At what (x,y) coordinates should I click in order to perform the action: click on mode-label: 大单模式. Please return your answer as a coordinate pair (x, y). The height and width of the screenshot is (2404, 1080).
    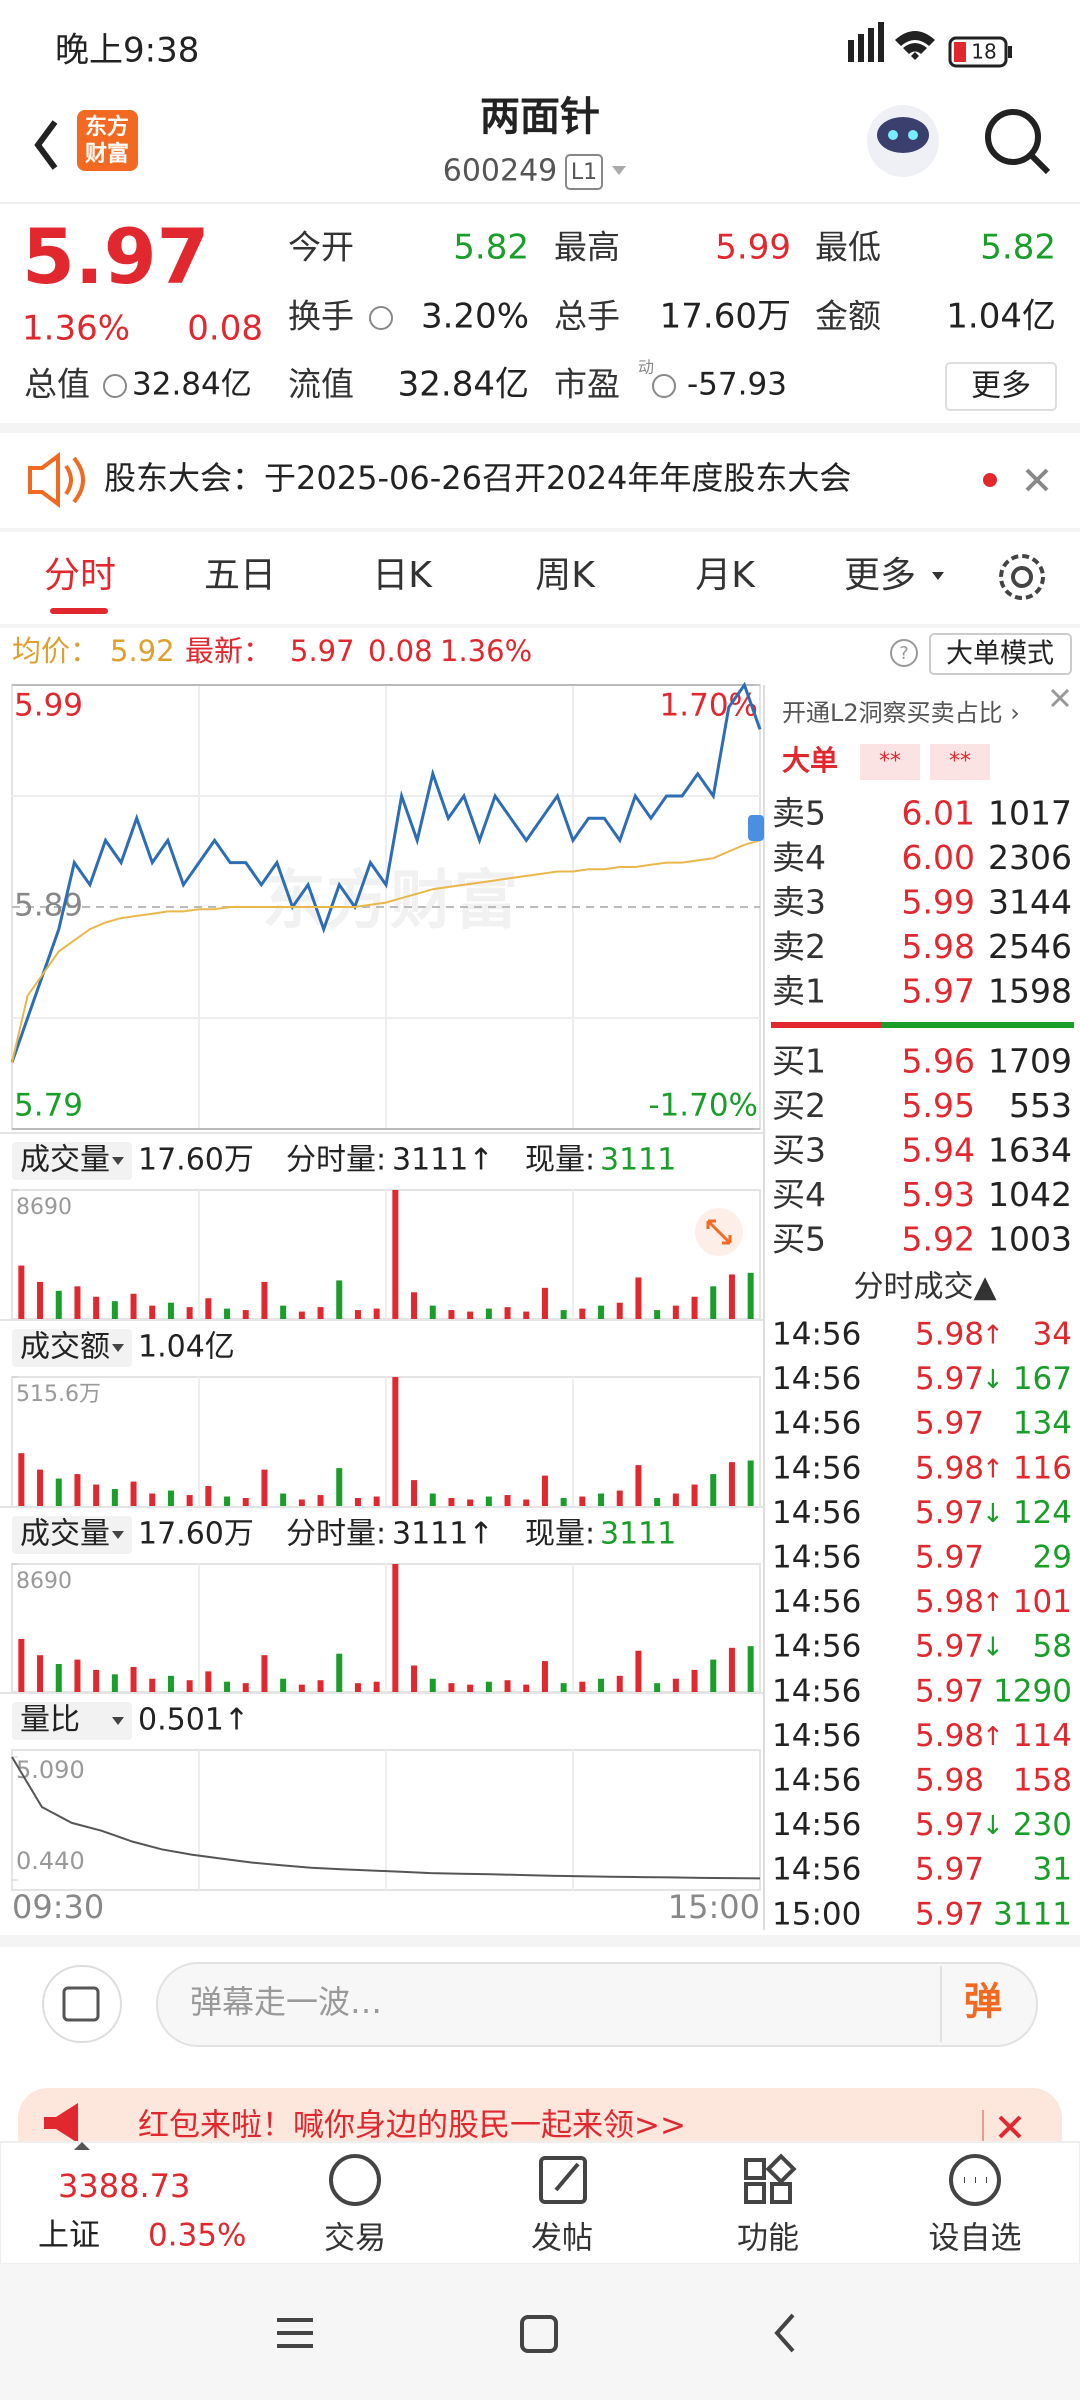
    Looking at the image, I should click on (1000, 654).